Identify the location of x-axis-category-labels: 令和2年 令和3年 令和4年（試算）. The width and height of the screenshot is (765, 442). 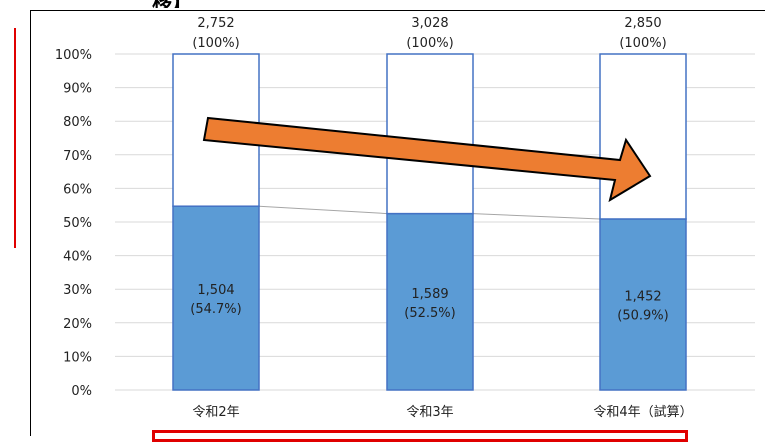
(442, 412).